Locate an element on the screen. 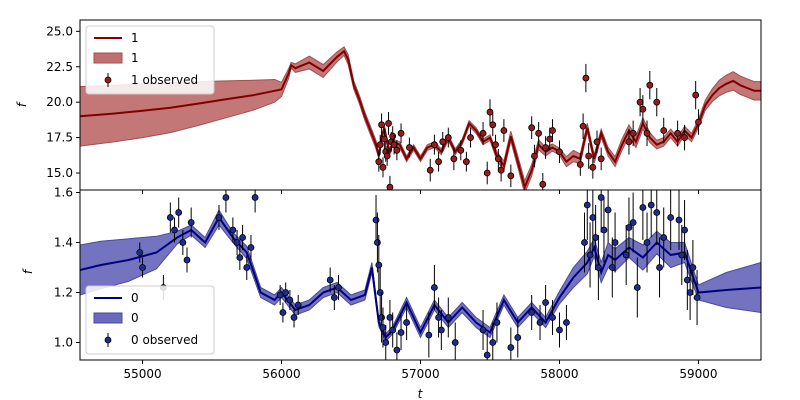 The height and width of the screenshot is (400, 800). bottom-legend-box is located at coordinates (150, 320).